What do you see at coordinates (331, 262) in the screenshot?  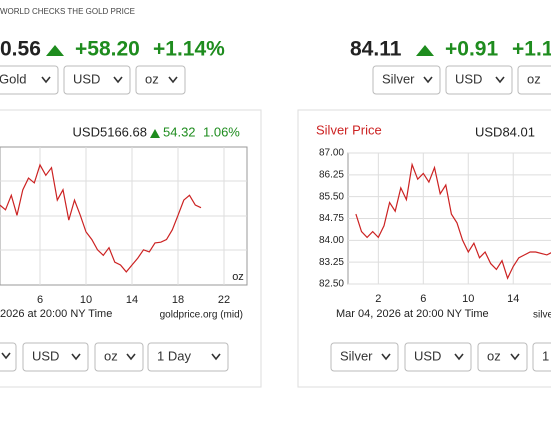 I see `y-tick-label: 83.25` at bounding box center [331, 262].